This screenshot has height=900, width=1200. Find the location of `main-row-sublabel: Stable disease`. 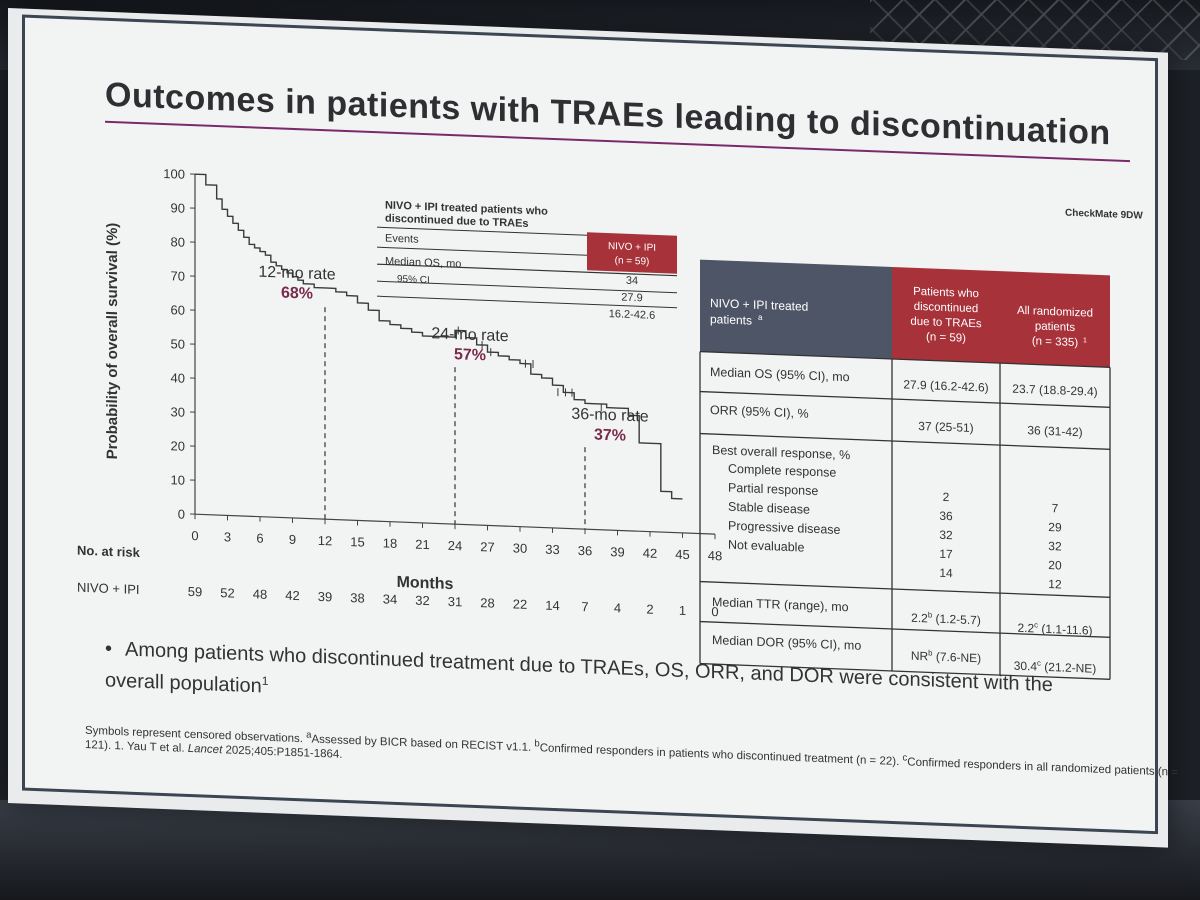

main-row-sublabel: Stable disease is located at coordinates (769, 508).